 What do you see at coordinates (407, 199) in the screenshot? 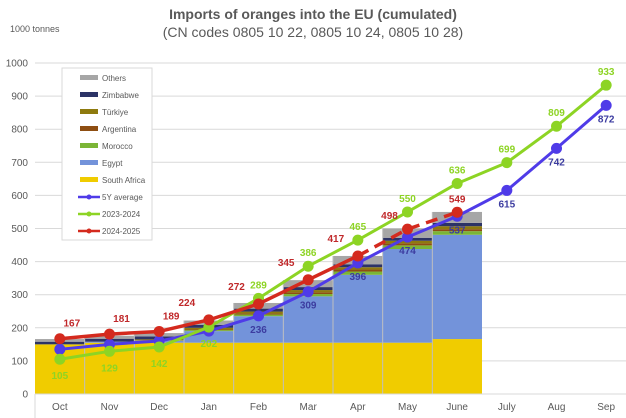
I see `data-label: 550` at bounding box center [407, 199].